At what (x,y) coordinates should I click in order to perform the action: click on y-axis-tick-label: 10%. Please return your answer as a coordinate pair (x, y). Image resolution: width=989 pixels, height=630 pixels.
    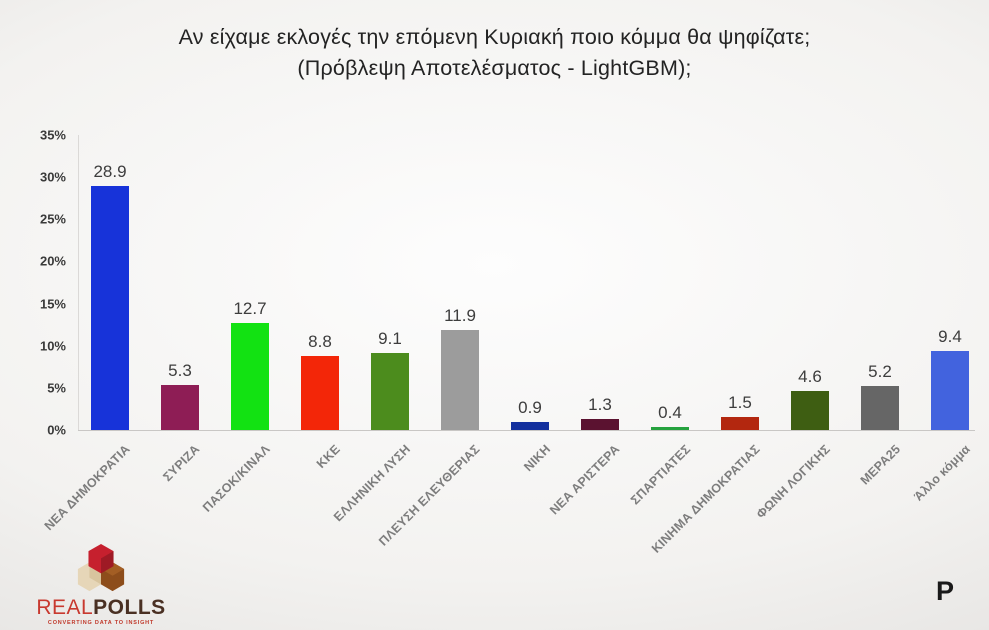
    Looking at the image, I should click on (52, 346).